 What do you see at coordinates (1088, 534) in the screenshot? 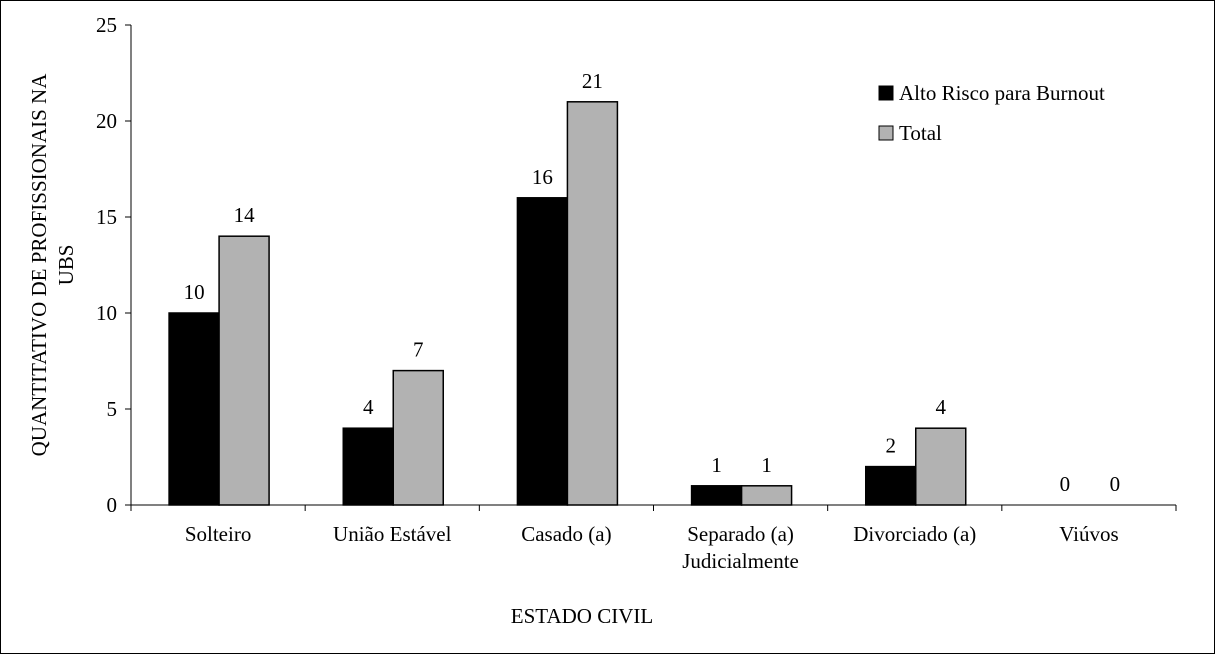
I see `x-category-label: Viúvos` at bounding box center [1088, 534].